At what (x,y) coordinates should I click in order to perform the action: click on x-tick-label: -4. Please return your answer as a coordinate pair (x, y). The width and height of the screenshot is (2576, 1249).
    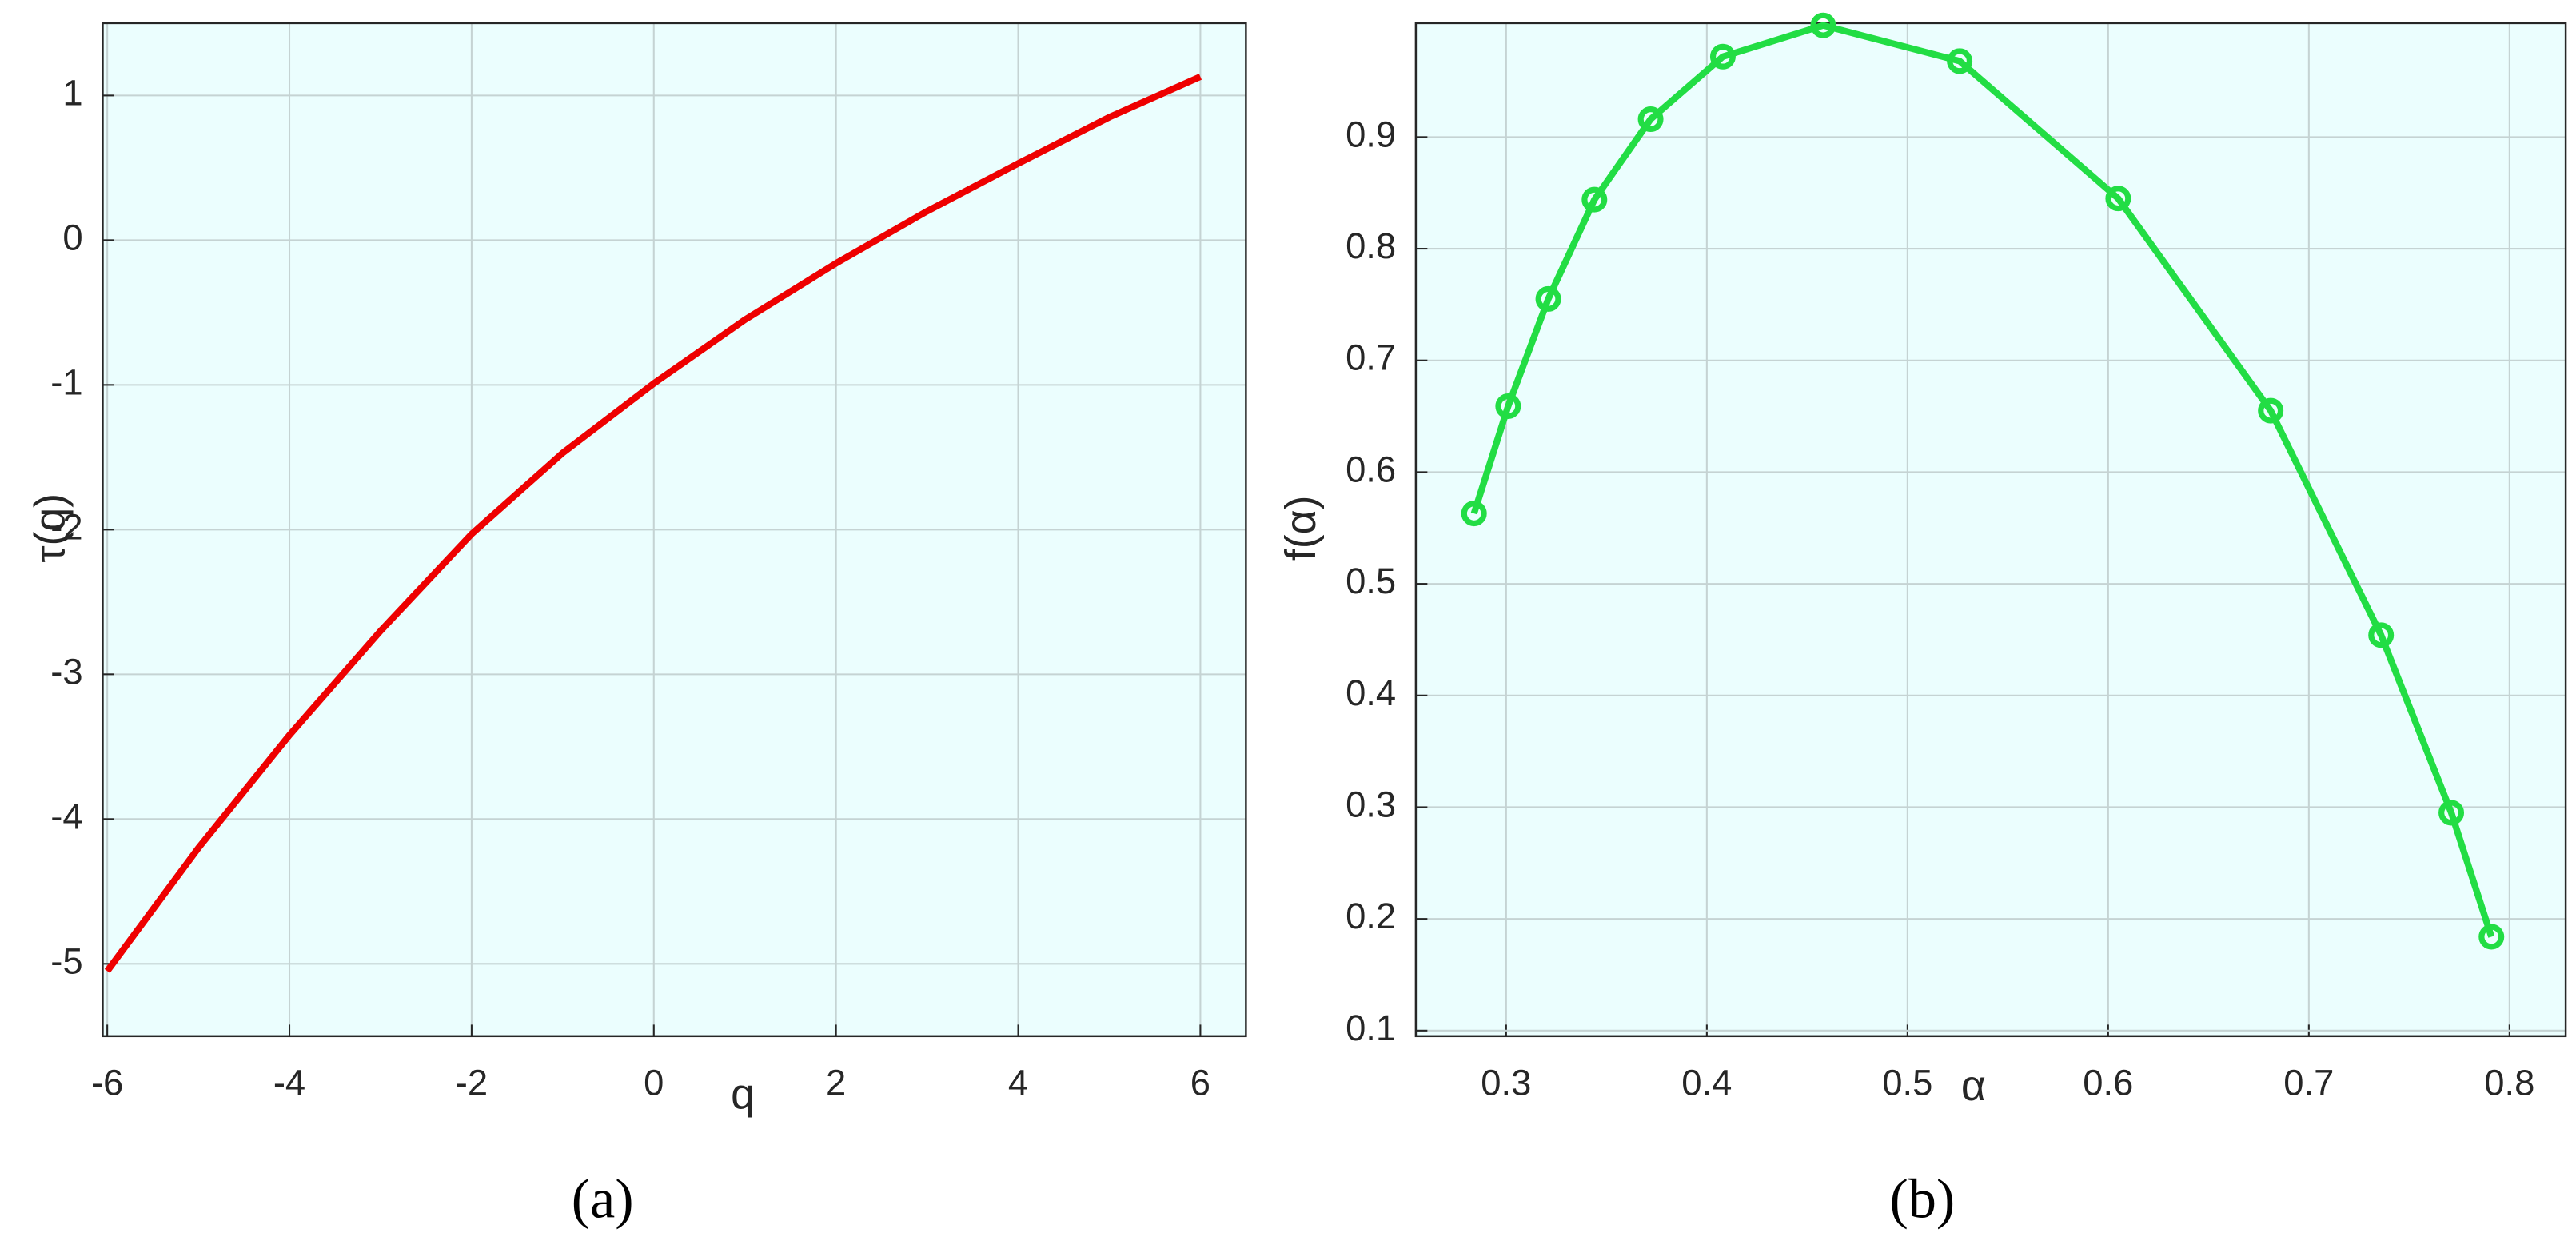
    Looking at the image, I should click on (289, 1083).